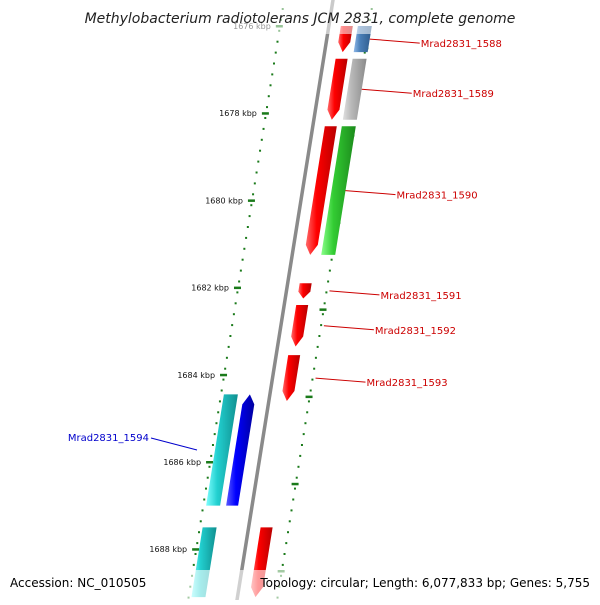 Image resolution: width=600 pixels, height=605 pixels. What do you see at coordinates (453, 94) in the screenshot?
I see `gene-label: Mrad2831_1589` at bounding box center [453, 94].